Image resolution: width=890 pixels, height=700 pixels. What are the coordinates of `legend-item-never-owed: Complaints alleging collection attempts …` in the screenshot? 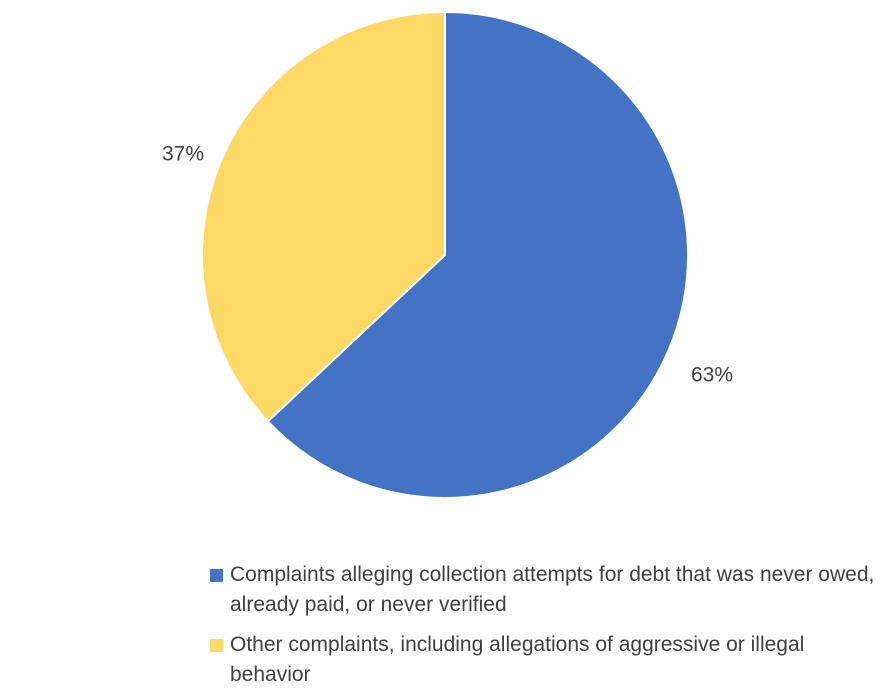 It's located at (546, 590).